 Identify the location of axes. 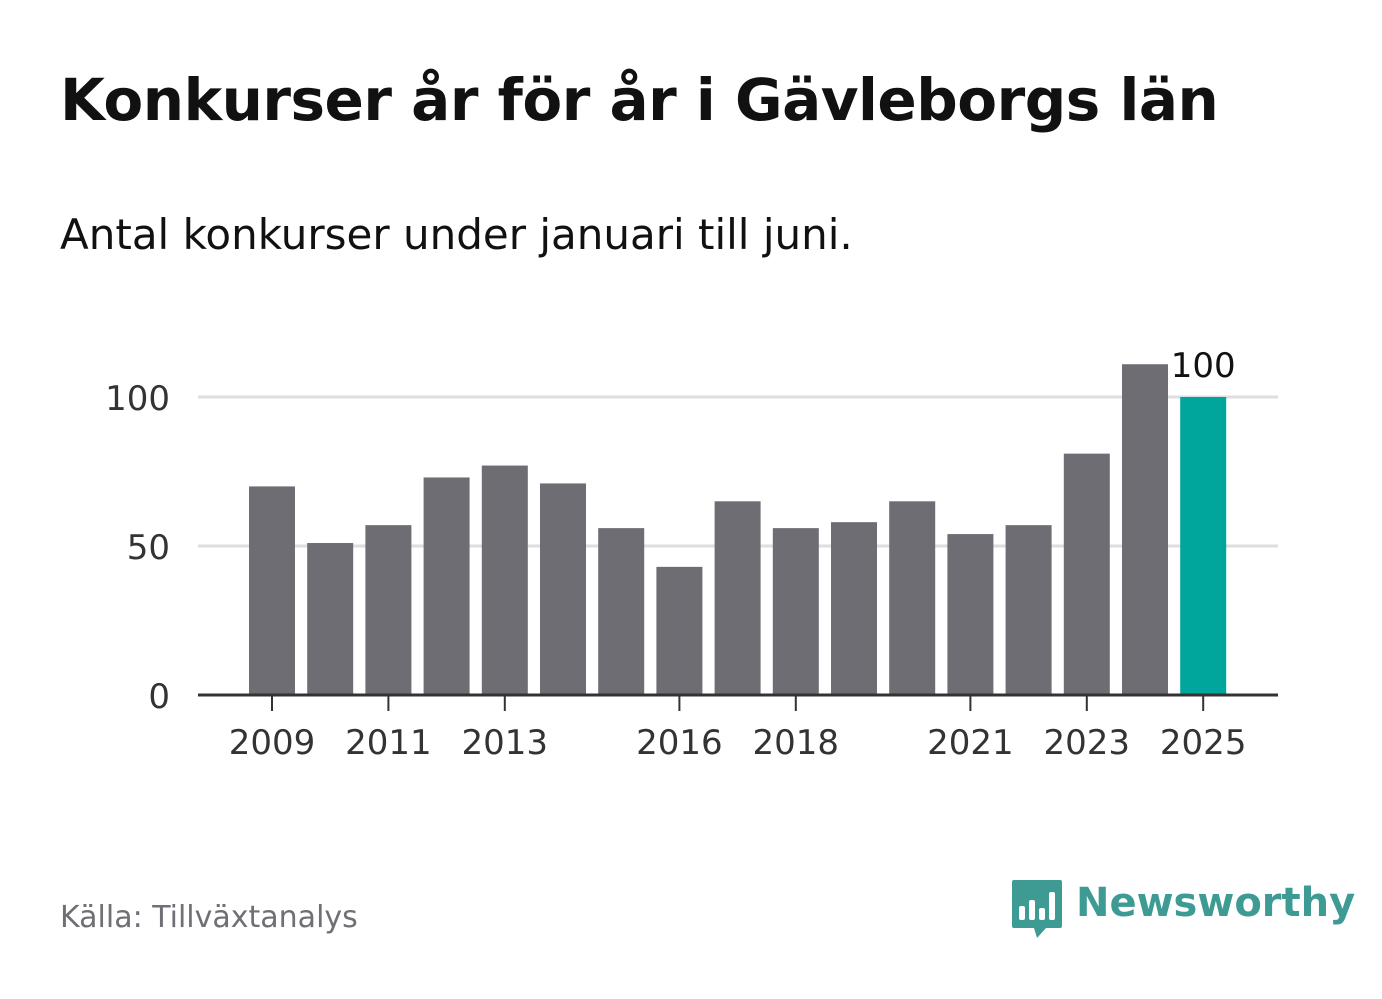
(738, 702).